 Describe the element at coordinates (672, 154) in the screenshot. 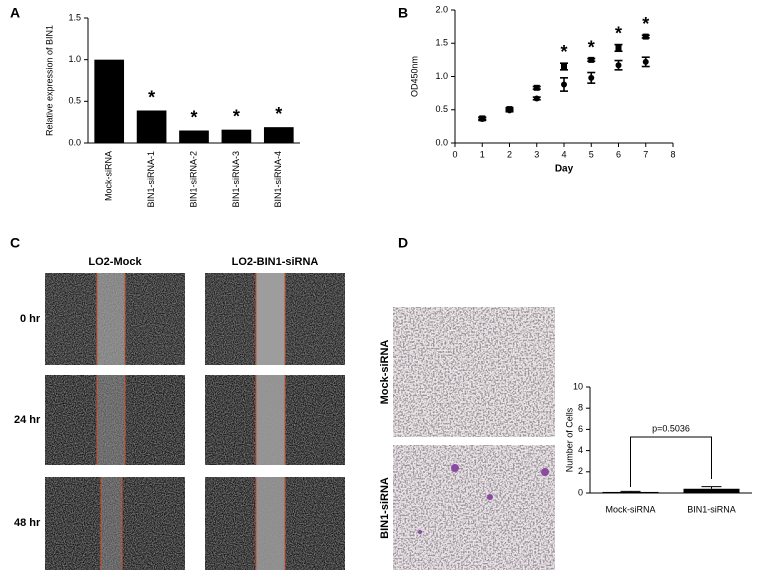

I see `x-tick-label: 8` at that location.